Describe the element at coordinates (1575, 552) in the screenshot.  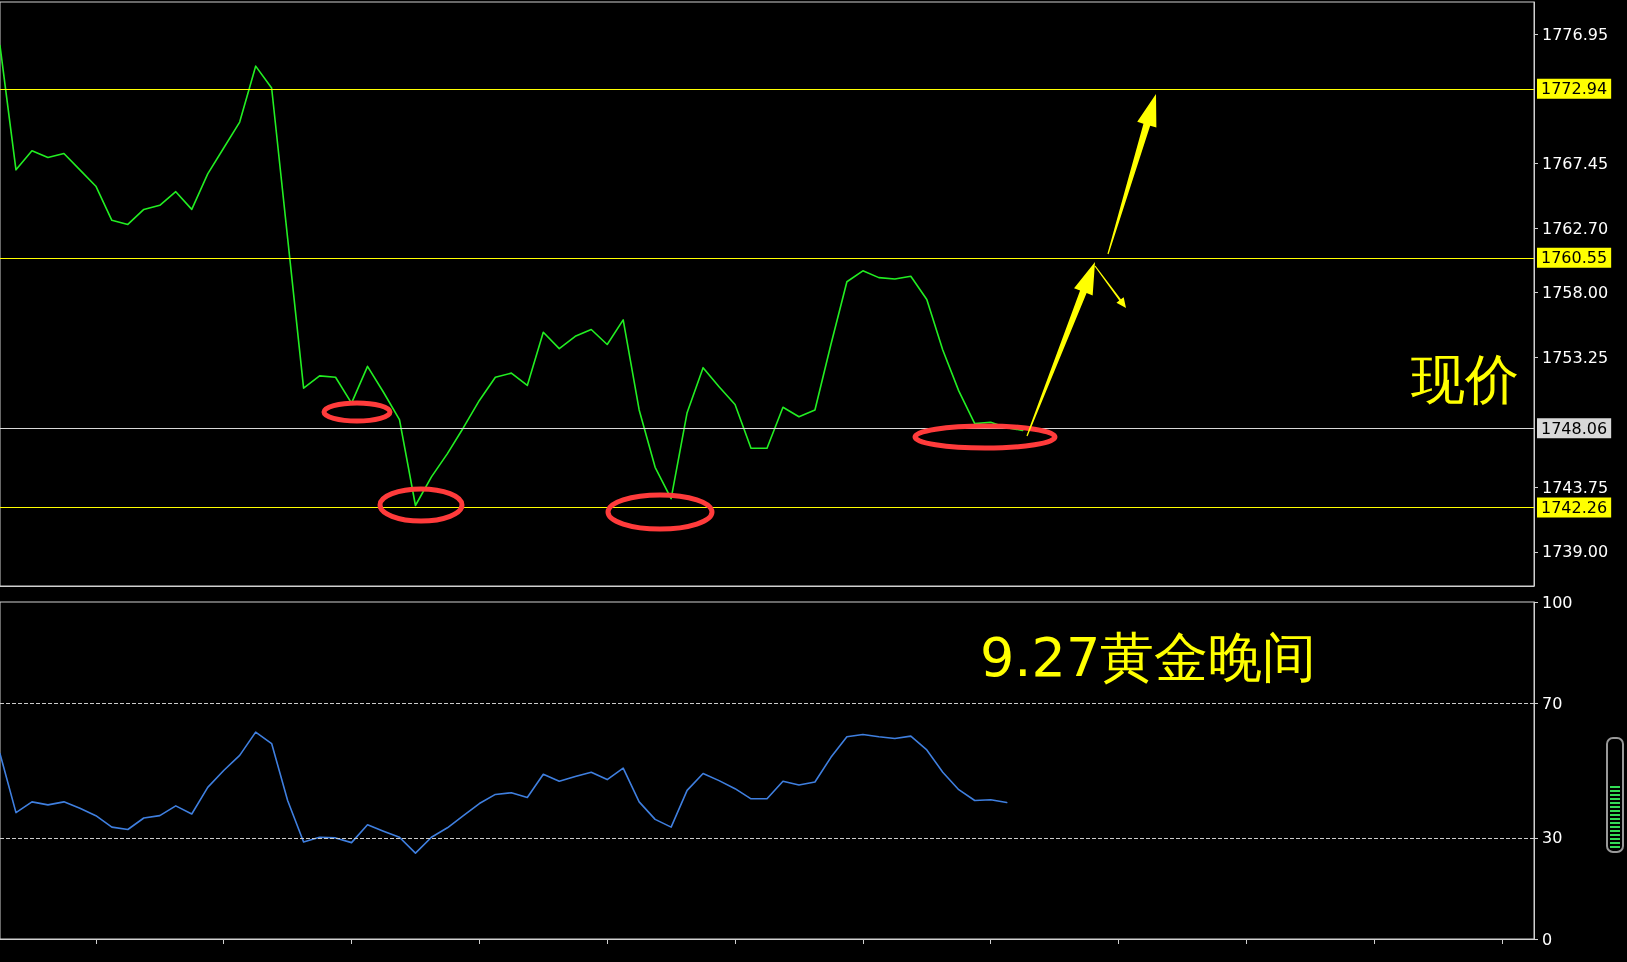
I see `y-tick-label: 1739.00` at that location.